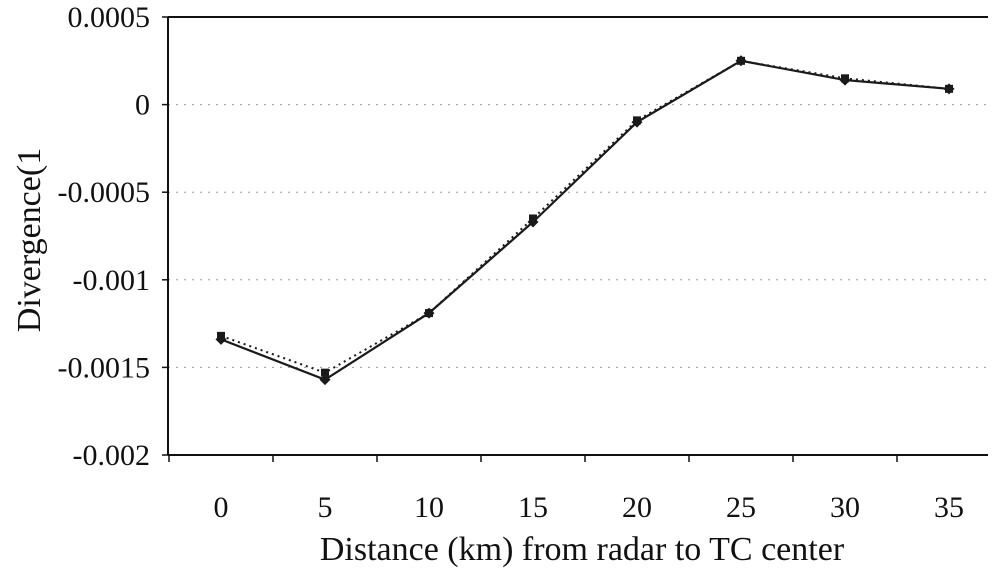  Describe the element at coordinates (949, 507) in the screenshot. I see `x-tick-label: 35` at that location.